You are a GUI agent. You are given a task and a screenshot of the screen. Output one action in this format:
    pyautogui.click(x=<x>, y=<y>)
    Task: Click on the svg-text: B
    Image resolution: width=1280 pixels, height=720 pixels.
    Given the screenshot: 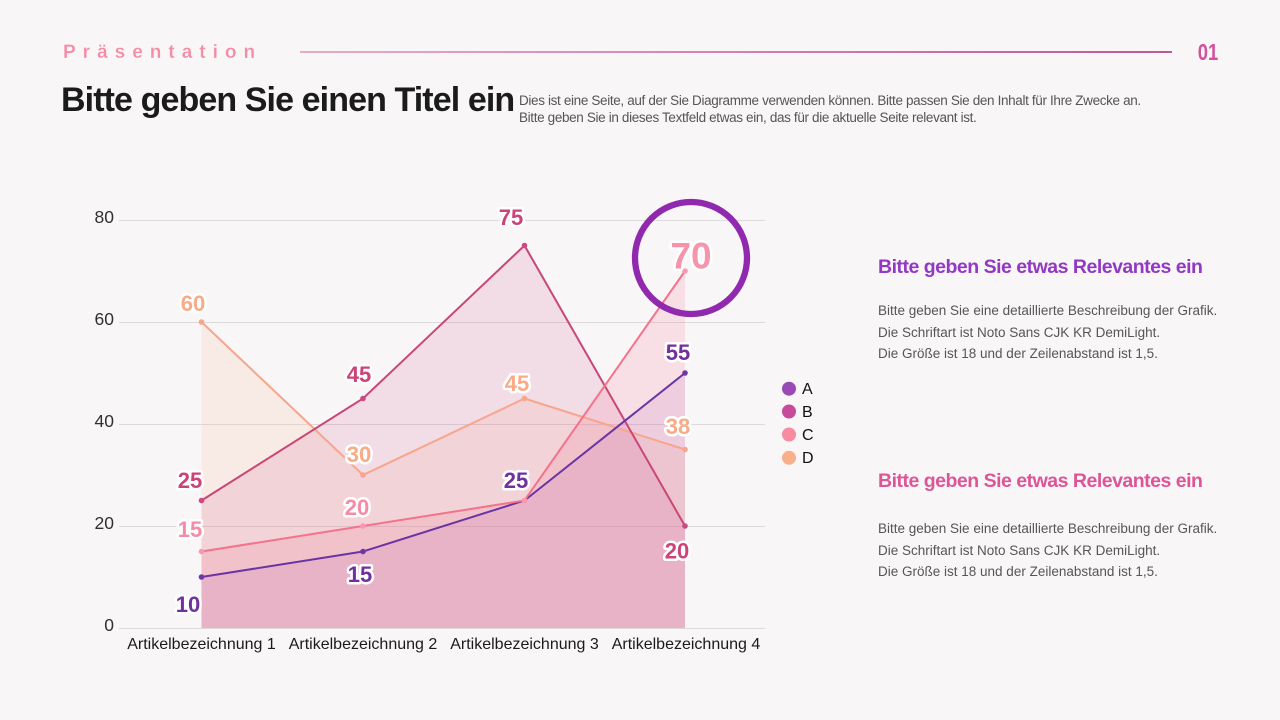 What is the action you would take?
    pyautogui.click(x=807, y=412)
    